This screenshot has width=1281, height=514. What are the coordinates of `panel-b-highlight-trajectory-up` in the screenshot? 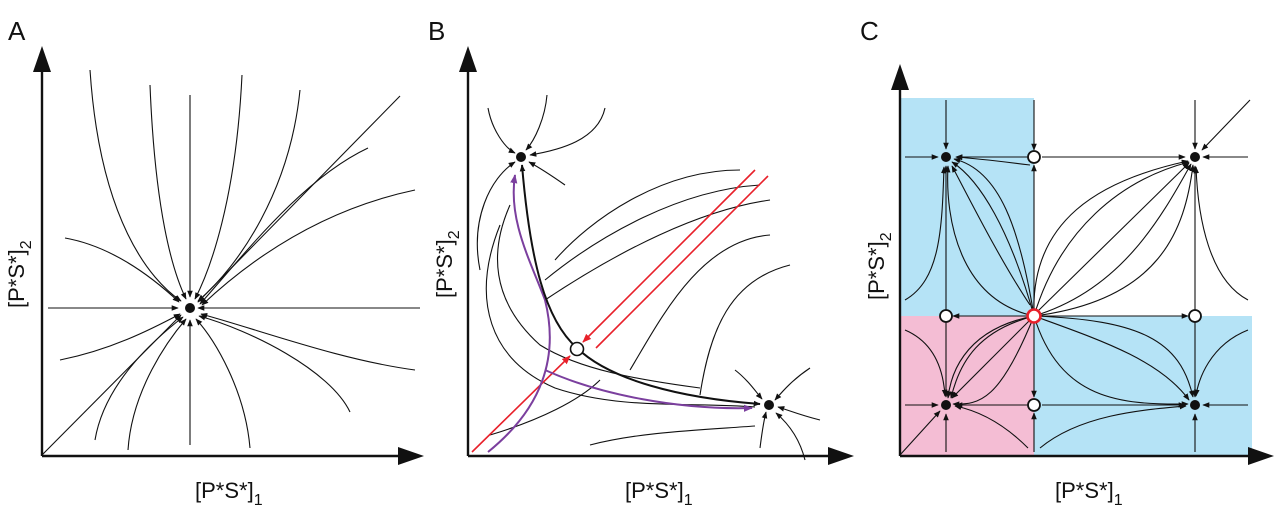 It's located at (519, 313).